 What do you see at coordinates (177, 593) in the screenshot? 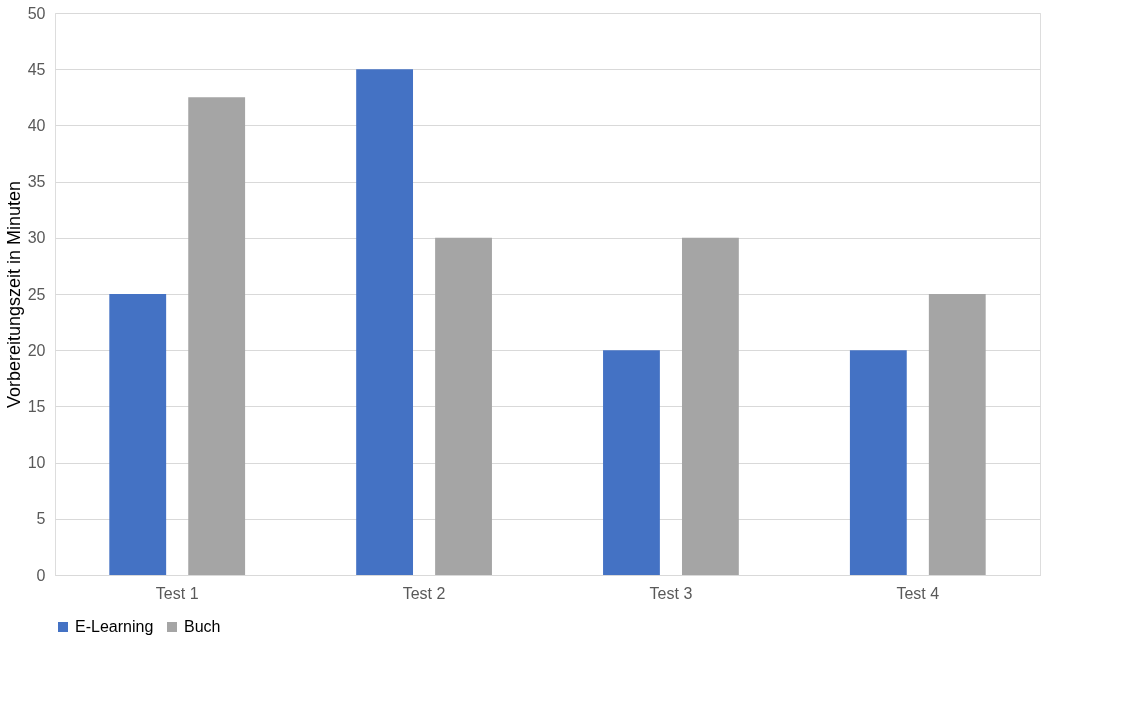
I see `x-tick-label: Test 1` at bounding box center [177, 593].